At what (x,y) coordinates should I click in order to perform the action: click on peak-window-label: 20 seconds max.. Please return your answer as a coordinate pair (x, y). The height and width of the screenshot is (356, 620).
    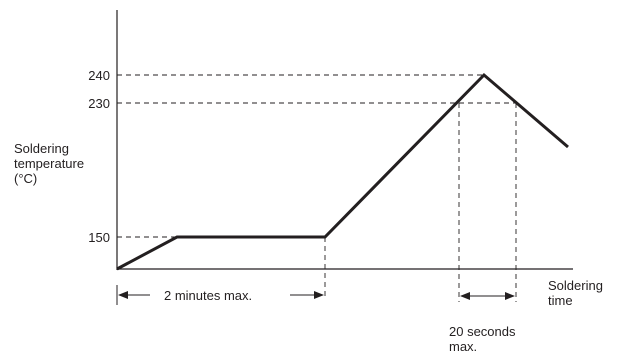
    Looking at the image, I should click on (482, 339).